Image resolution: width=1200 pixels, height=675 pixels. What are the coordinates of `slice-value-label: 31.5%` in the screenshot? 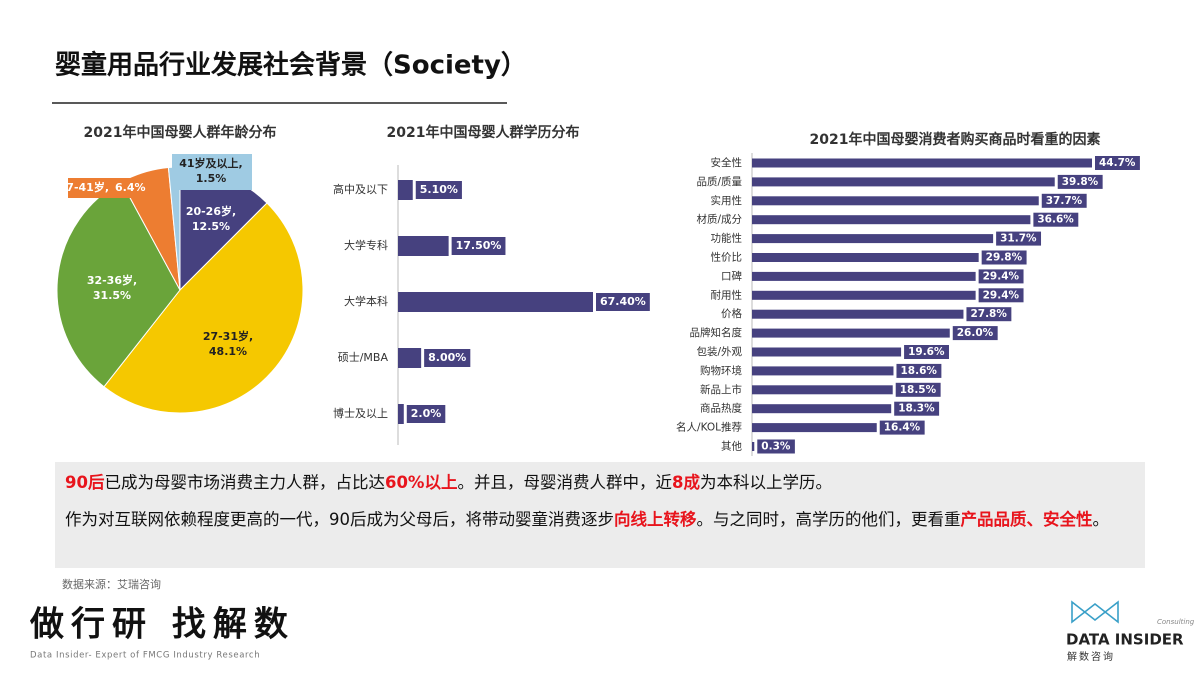 It's located at (112, 295).